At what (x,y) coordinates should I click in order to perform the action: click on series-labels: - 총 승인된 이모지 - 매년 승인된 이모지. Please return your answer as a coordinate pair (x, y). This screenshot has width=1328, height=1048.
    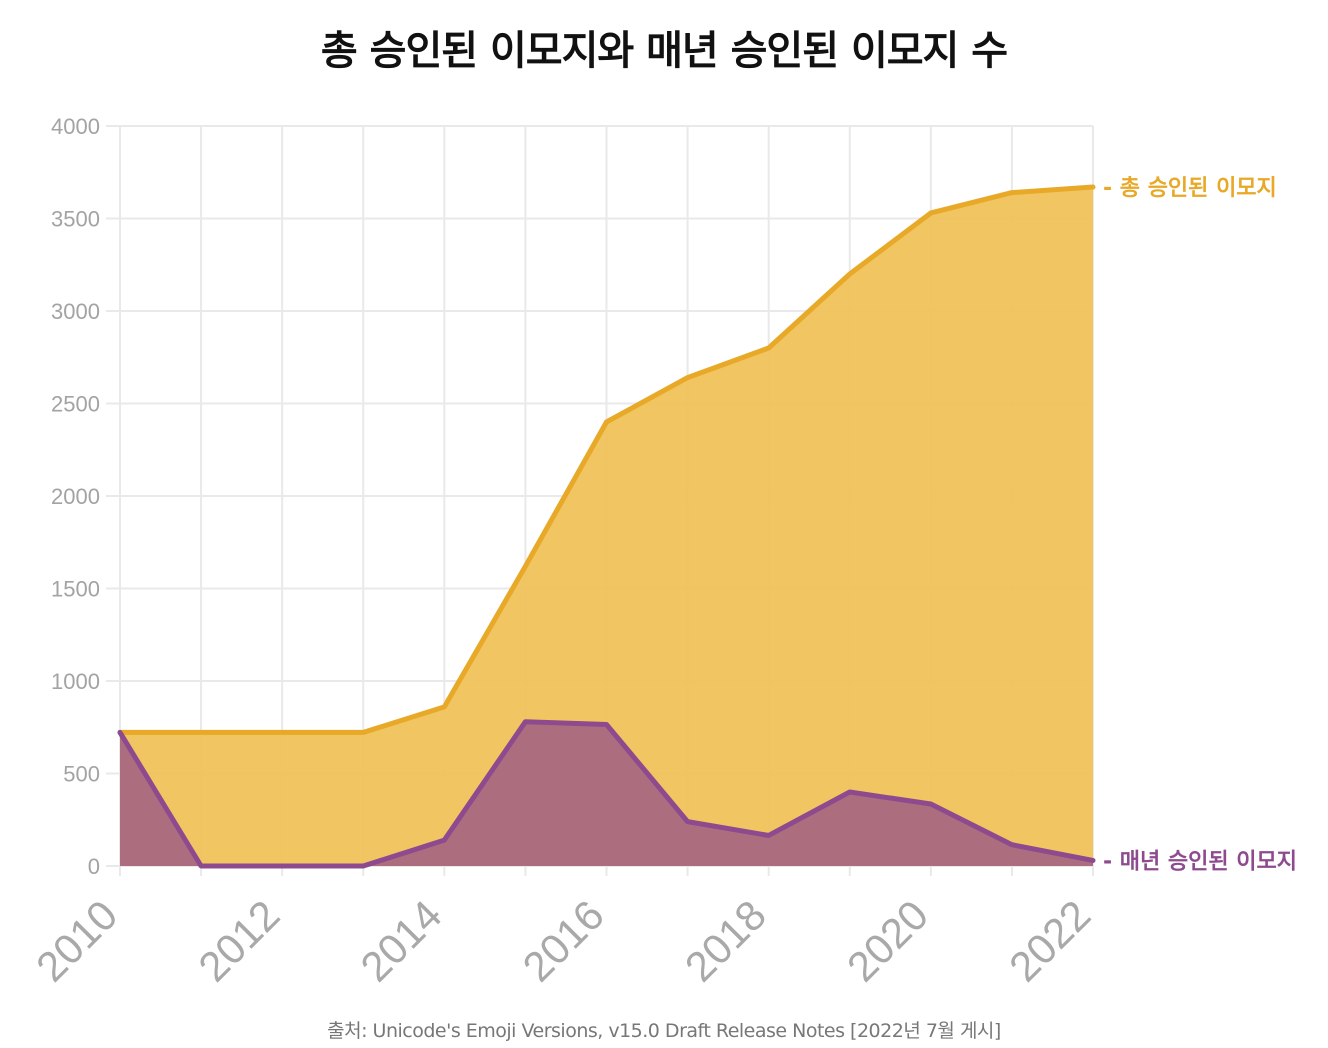
    Looking at the image, I should click on (1200, 525).